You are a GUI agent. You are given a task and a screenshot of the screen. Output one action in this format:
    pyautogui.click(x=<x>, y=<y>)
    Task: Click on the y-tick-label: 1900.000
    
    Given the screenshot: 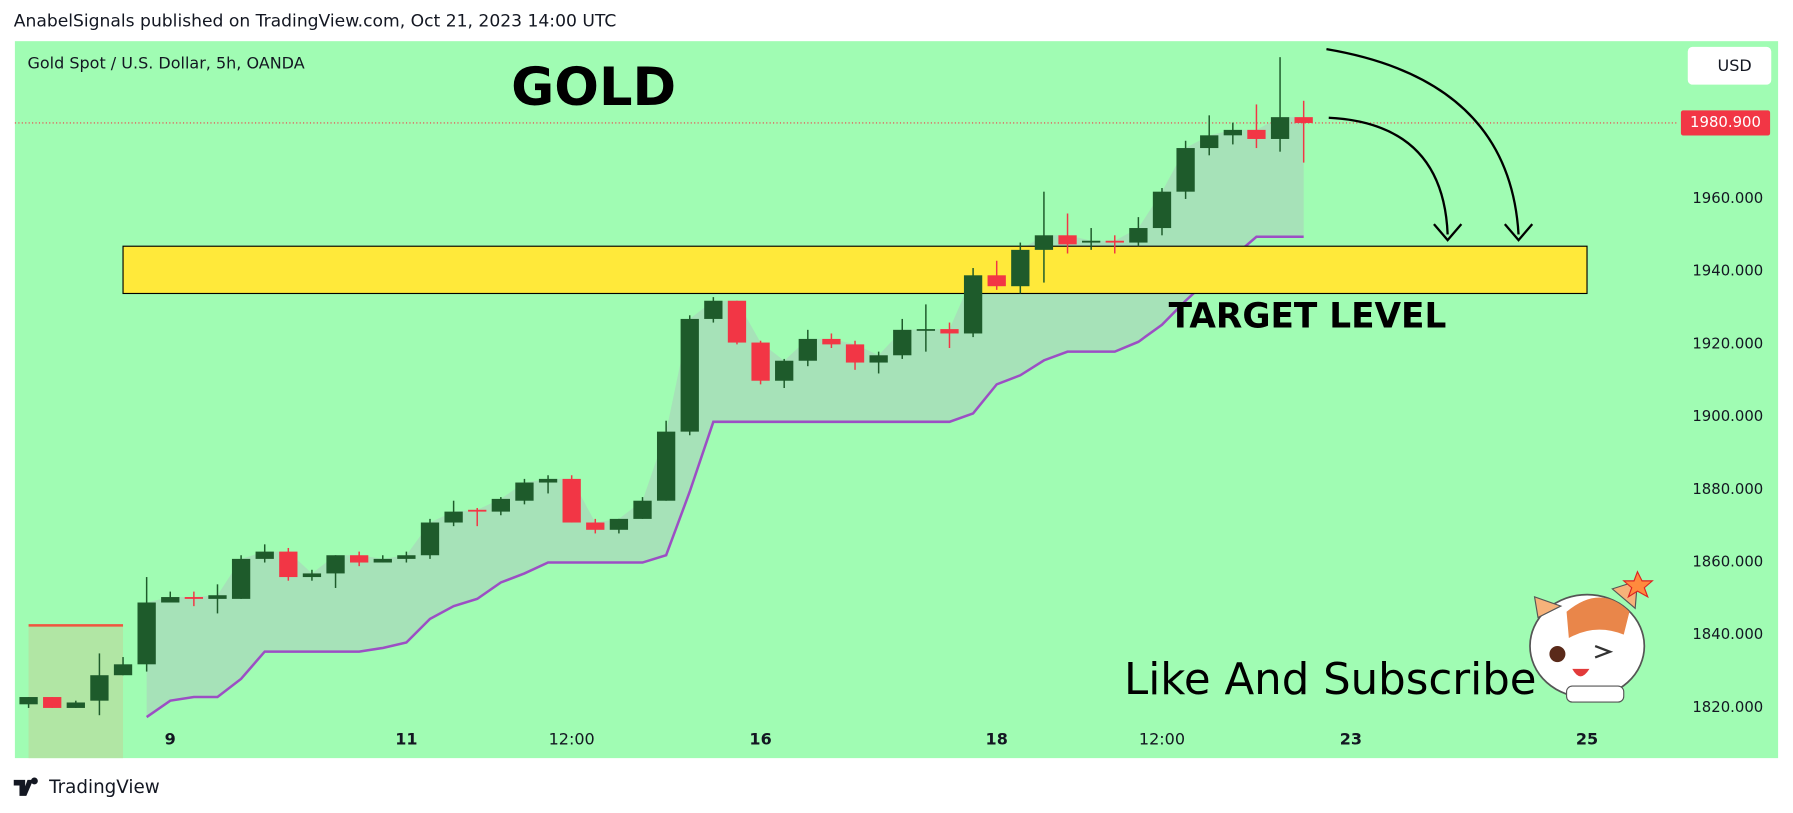 What is the action you would take?
    pyautogui.click(x=1727, y=416)
    